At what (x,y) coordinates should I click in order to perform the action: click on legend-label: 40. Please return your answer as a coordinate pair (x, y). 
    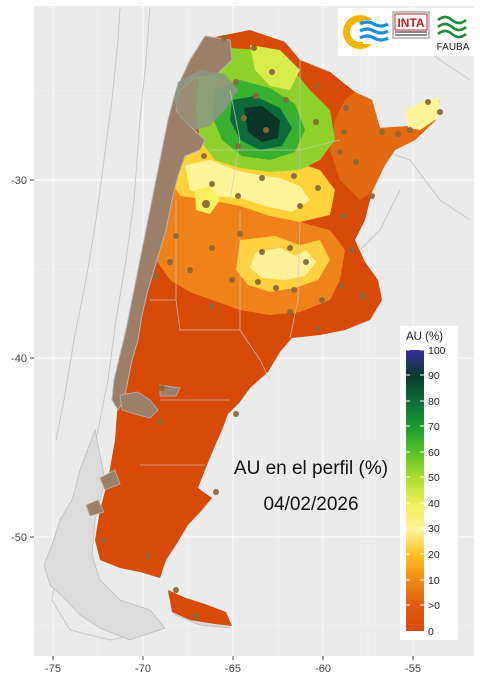
    Looking at the image, I should click on (434, 504).